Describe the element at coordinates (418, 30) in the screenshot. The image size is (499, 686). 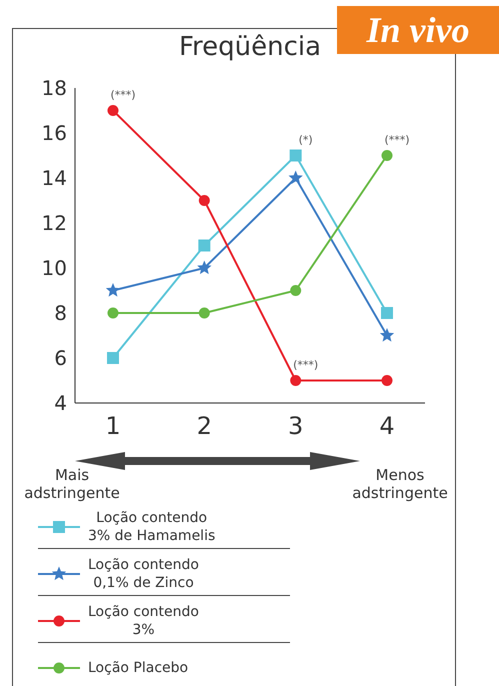
I see `chart-subtitle: In vivo` at that location.